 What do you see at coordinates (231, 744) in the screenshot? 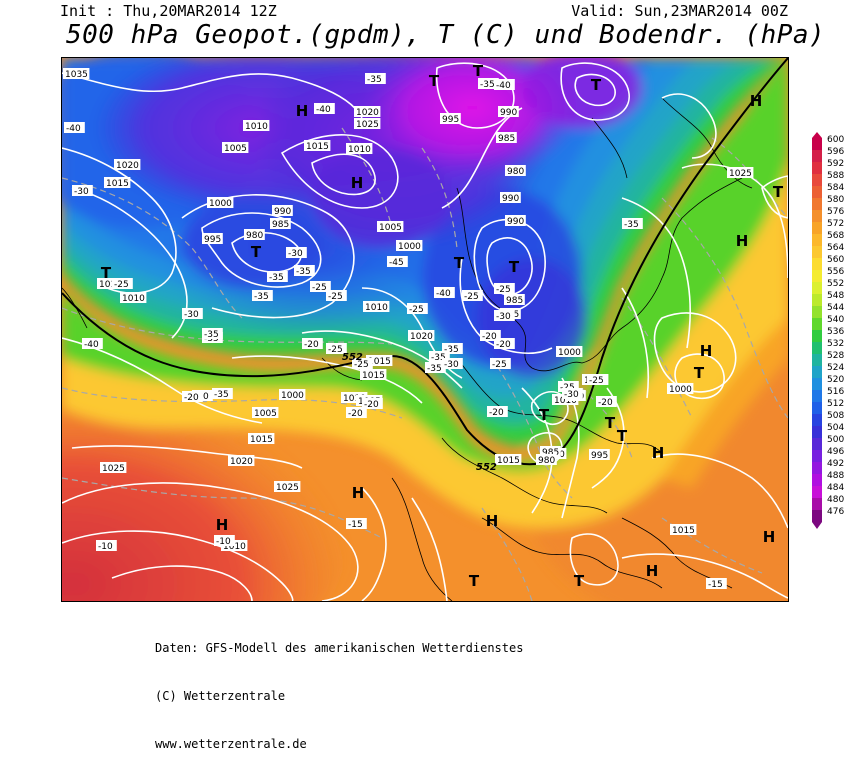
I see `website-link: www.wetterzentrale.de` at bounding box center [231, 744].